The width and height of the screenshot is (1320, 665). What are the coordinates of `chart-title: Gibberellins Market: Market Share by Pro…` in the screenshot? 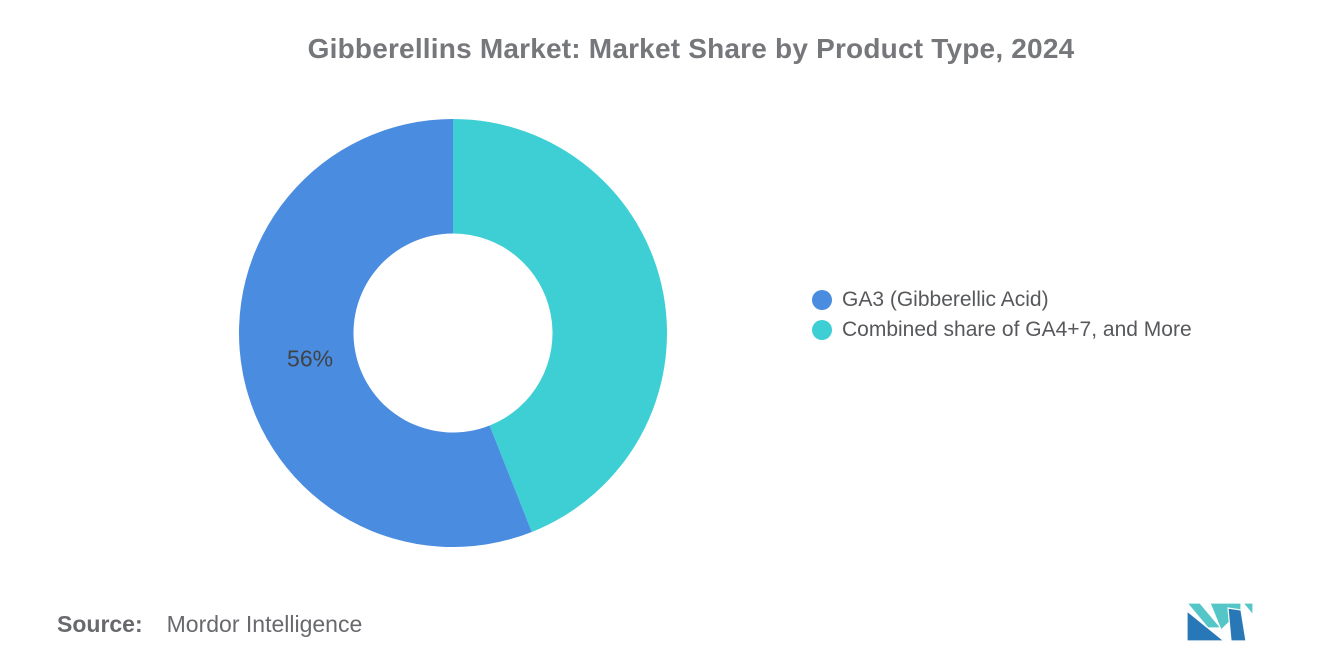 It's located at (691, 48).